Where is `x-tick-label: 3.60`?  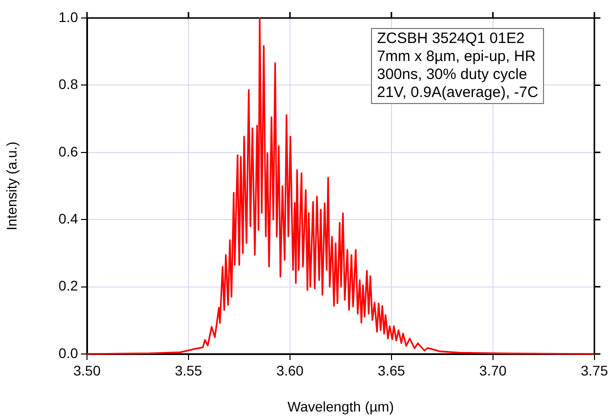 x-tick-label: 3.60 is located at coordinates (290, 370).